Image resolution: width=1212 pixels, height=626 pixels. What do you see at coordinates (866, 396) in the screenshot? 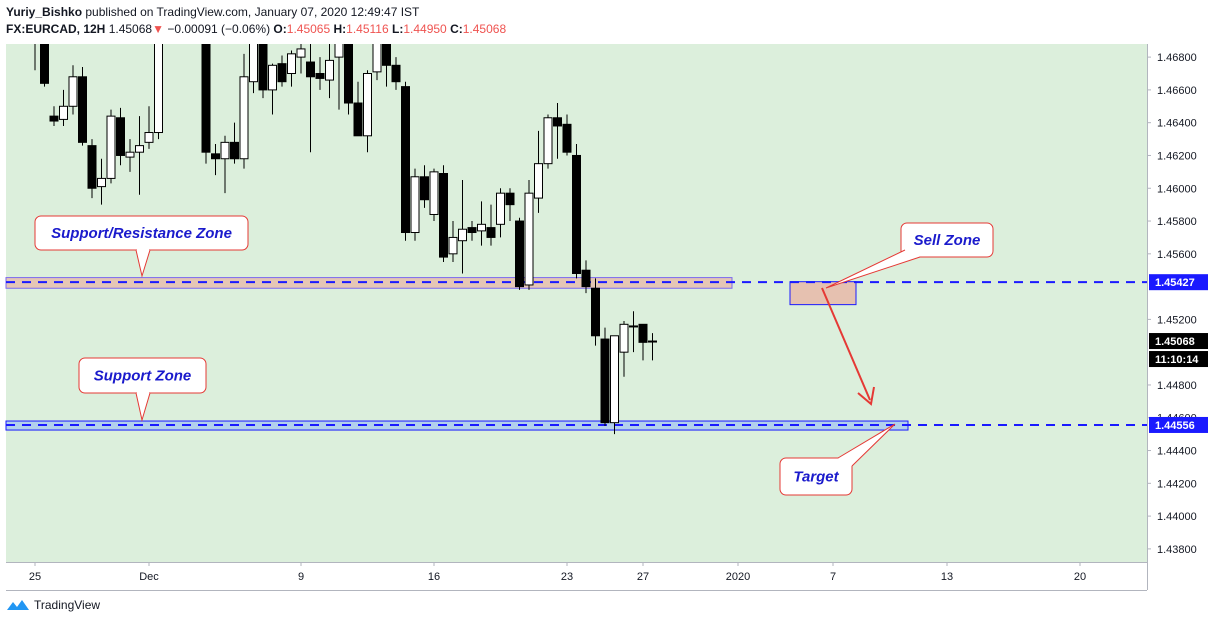
I see `projection-arrow-head` at bounding box center [866, 396].